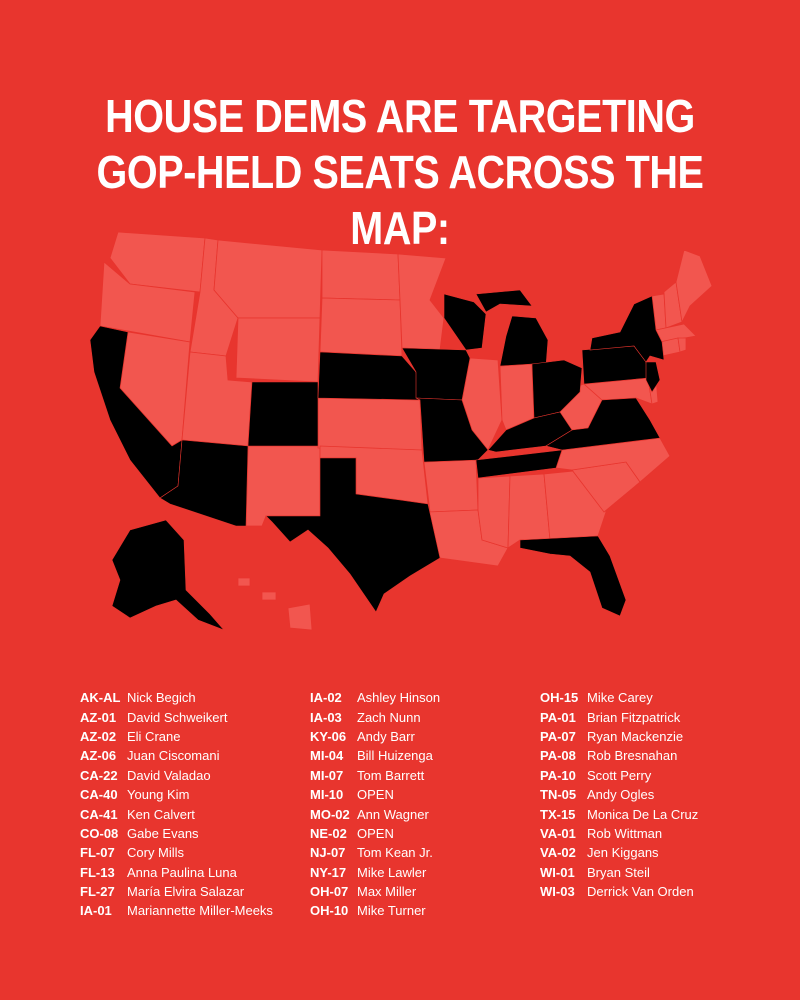 The height and width of the screenshot is (1000, 800). Describe the element at coordinates (519, 464) in the screenshot. I see `state-tn` at that location.